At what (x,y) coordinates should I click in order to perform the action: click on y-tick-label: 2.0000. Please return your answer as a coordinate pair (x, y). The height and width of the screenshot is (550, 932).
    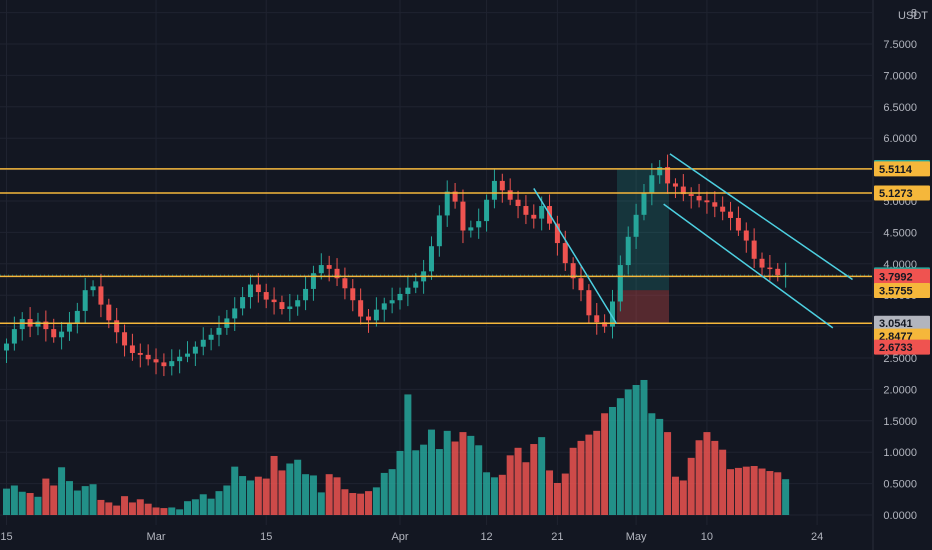
    Looking at the image, I should click on (900, 390).